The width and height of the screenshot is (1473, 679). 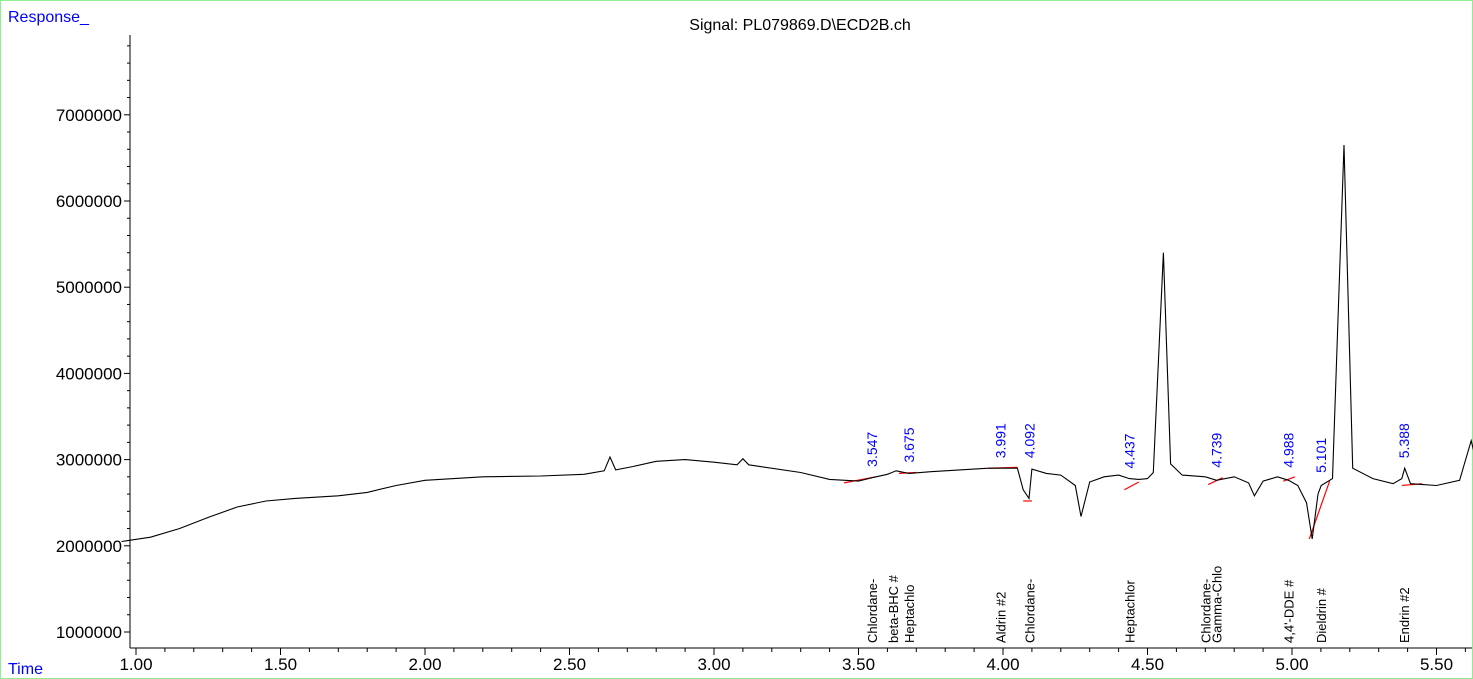 What do you see at coordinates (1289, 611) in the screenshot?
I see `compound-label: 4,4'-DDE #` at bounding box center [1289, 611].